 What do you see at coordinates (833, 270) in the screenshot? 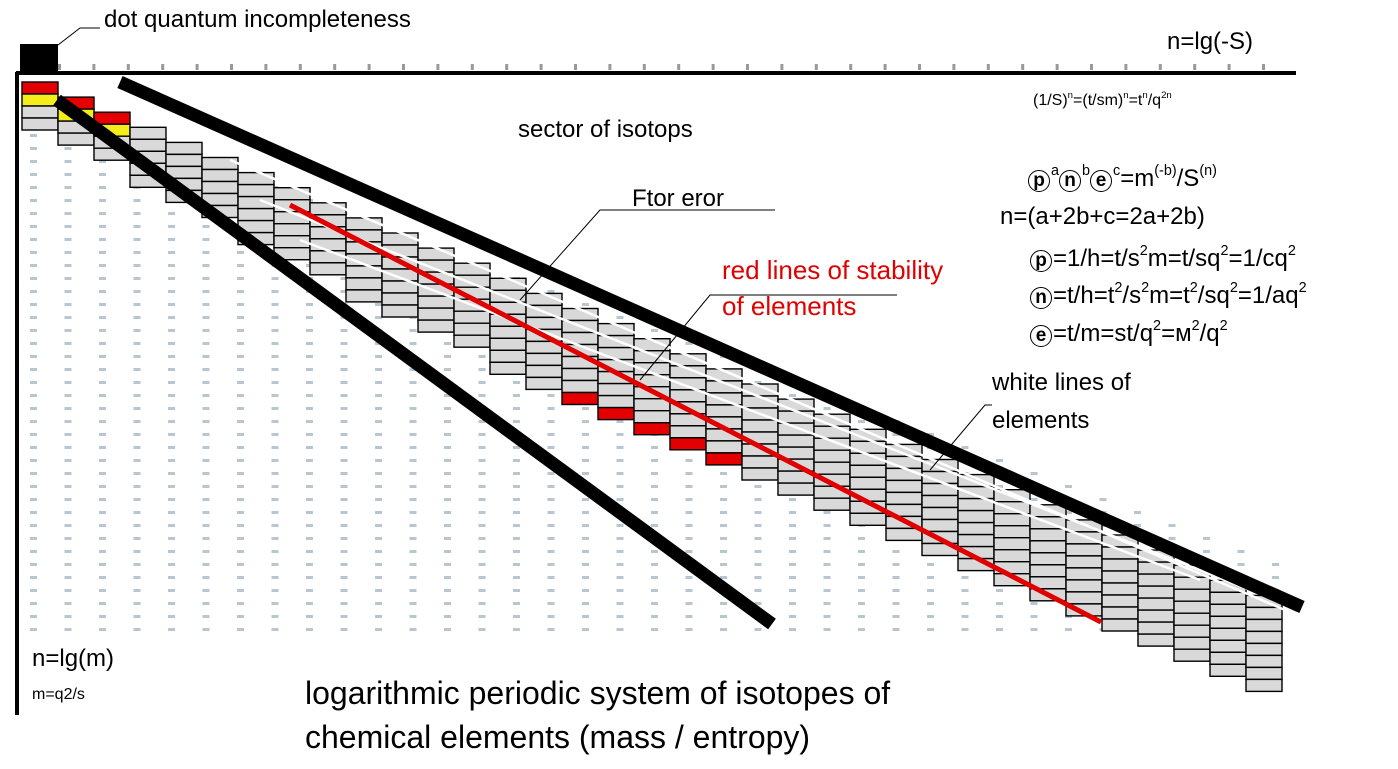
I see `red-lines-label-1: red lines of stability` at bounding box center [833, 270].